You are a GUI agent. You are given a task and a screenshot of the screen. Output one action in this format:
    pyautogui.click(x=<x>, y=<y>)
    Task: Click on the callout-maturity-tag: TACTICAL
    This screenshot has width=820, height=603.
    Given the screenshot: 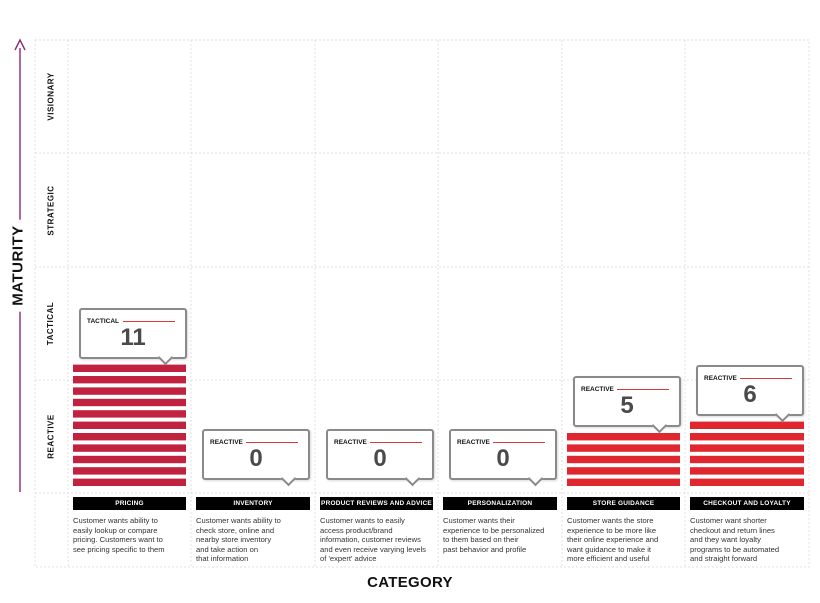 What is the action you would take?
    pyautogui.click(x=103, y=321)
    